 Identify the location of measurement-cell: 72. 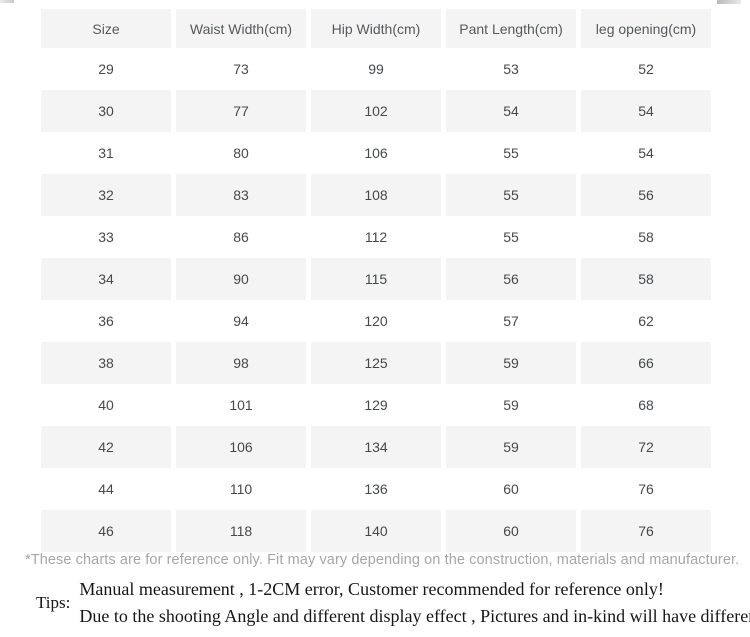
(646, 447).